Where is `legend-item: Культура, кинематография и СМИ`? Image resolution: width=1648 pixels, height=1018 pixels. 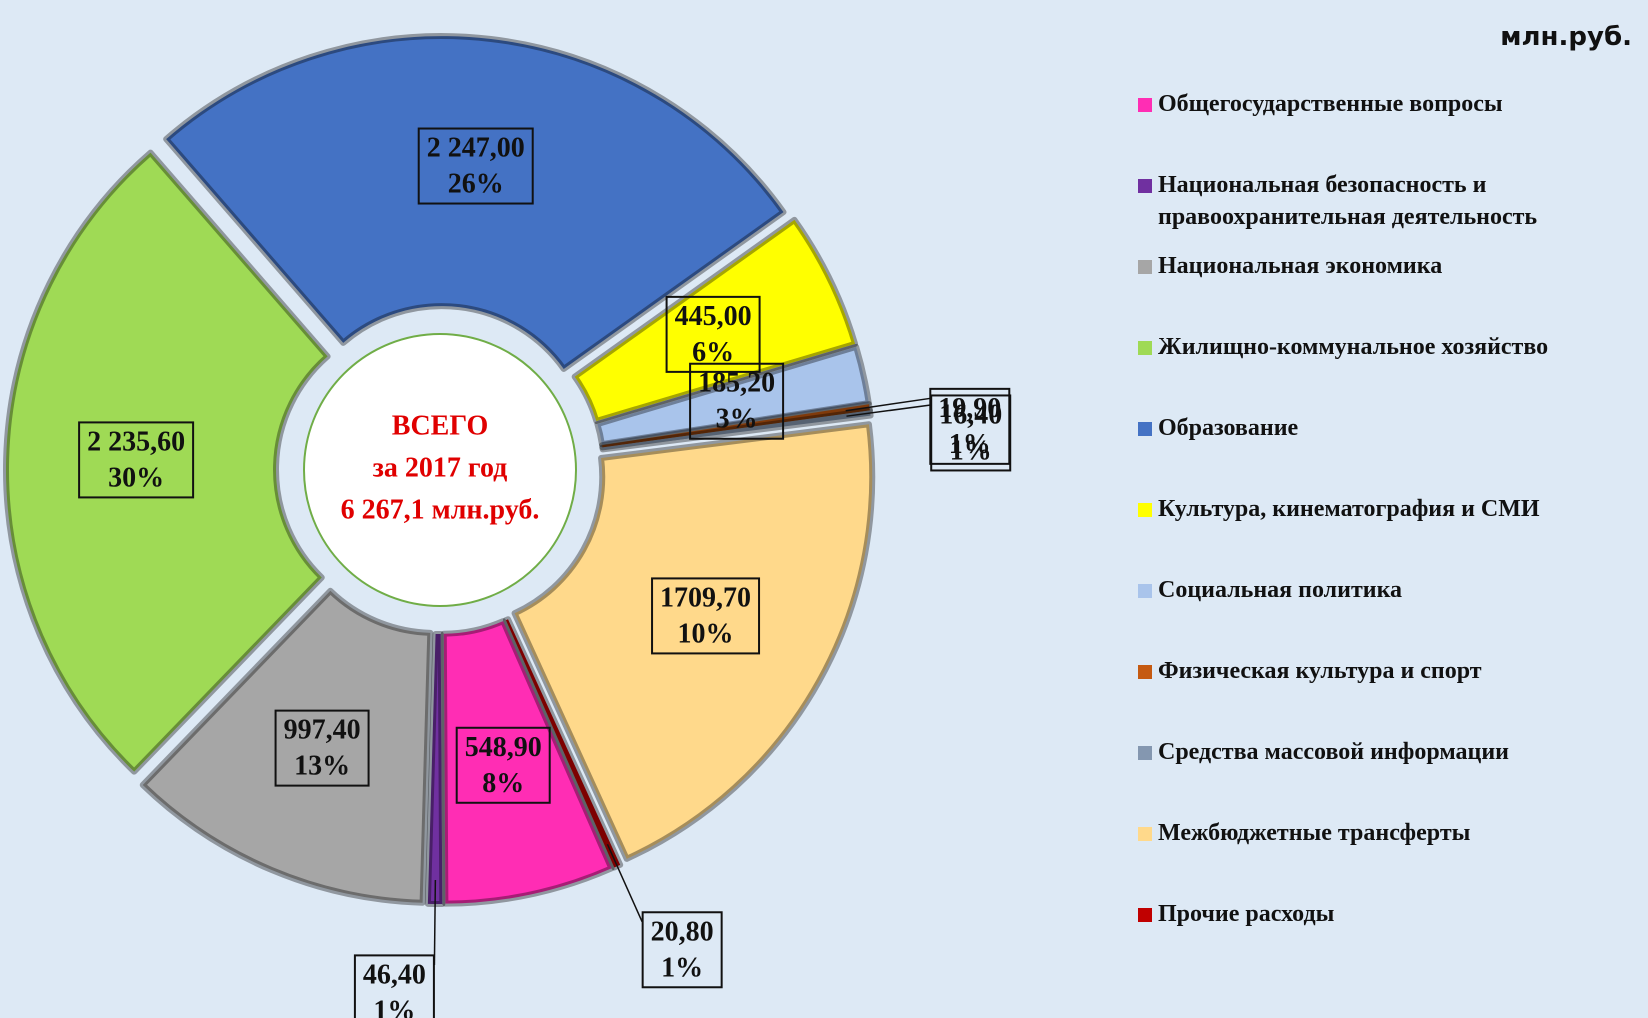 legend-item: Культура, кинематография и СМИ is located at coordinates (1388, 509).